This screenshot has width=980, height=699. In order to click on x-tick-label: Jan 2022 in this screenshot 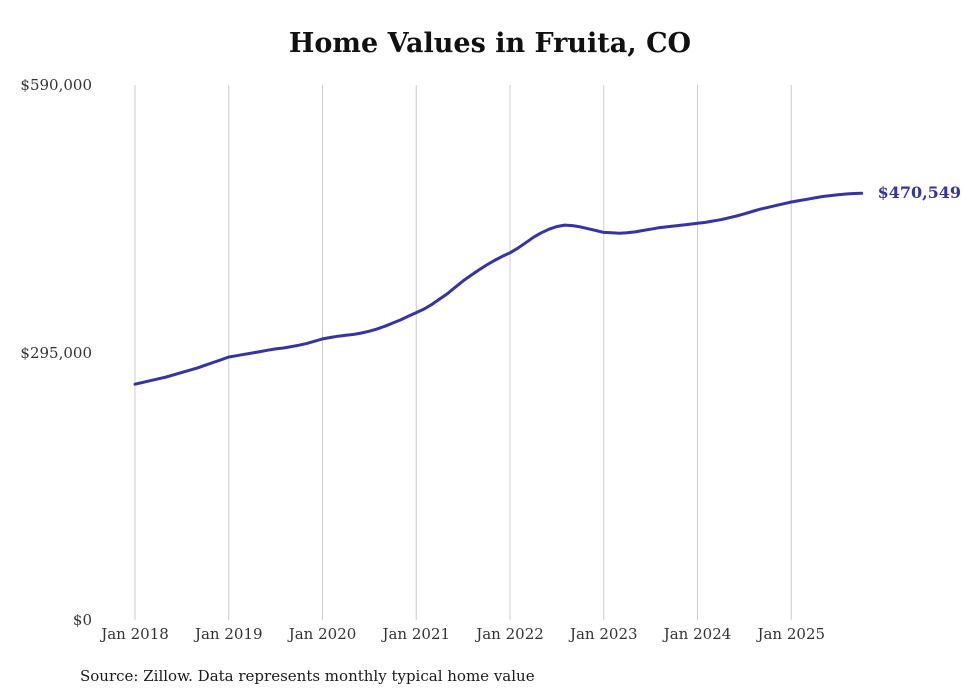, I will do `click(510, 634)`.